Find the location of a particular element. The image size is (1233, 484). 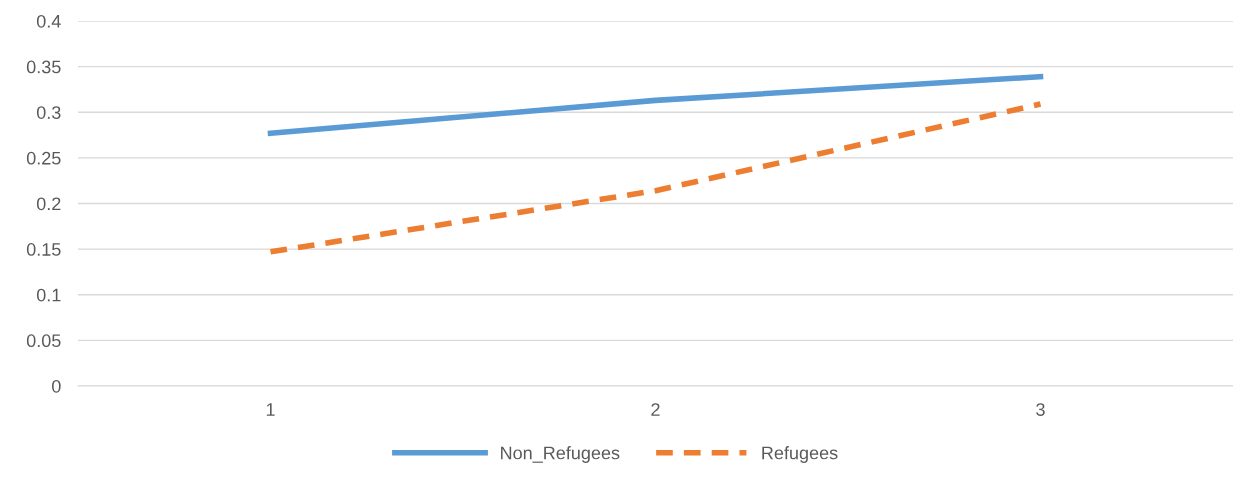

y-tick-label: 0.1 is located at coordinates (48, 295).